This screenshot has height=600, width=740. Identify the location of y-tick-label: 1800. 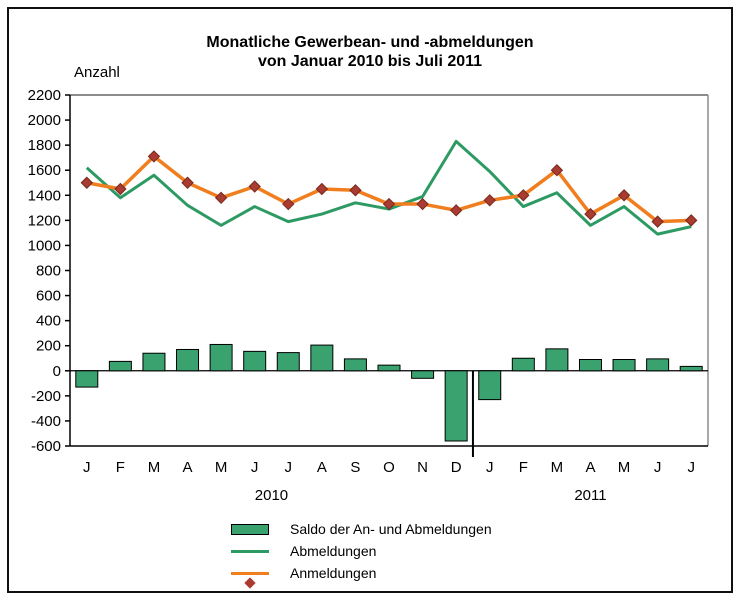
(44, 145).